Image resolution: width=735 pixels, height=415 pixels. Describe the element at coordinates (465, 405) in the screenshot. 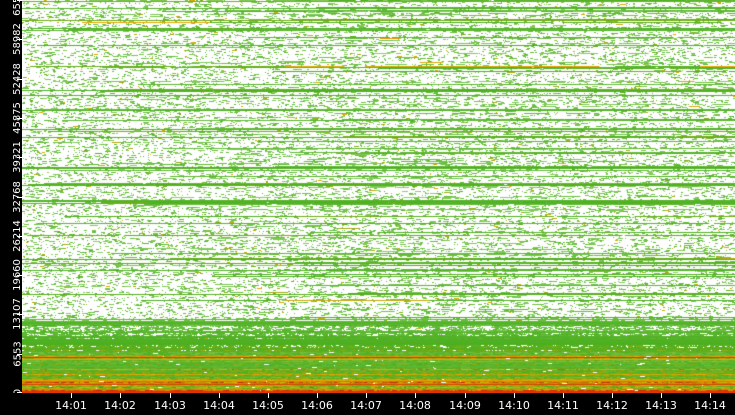

I see `x-axis-label: 14:09` at that location.